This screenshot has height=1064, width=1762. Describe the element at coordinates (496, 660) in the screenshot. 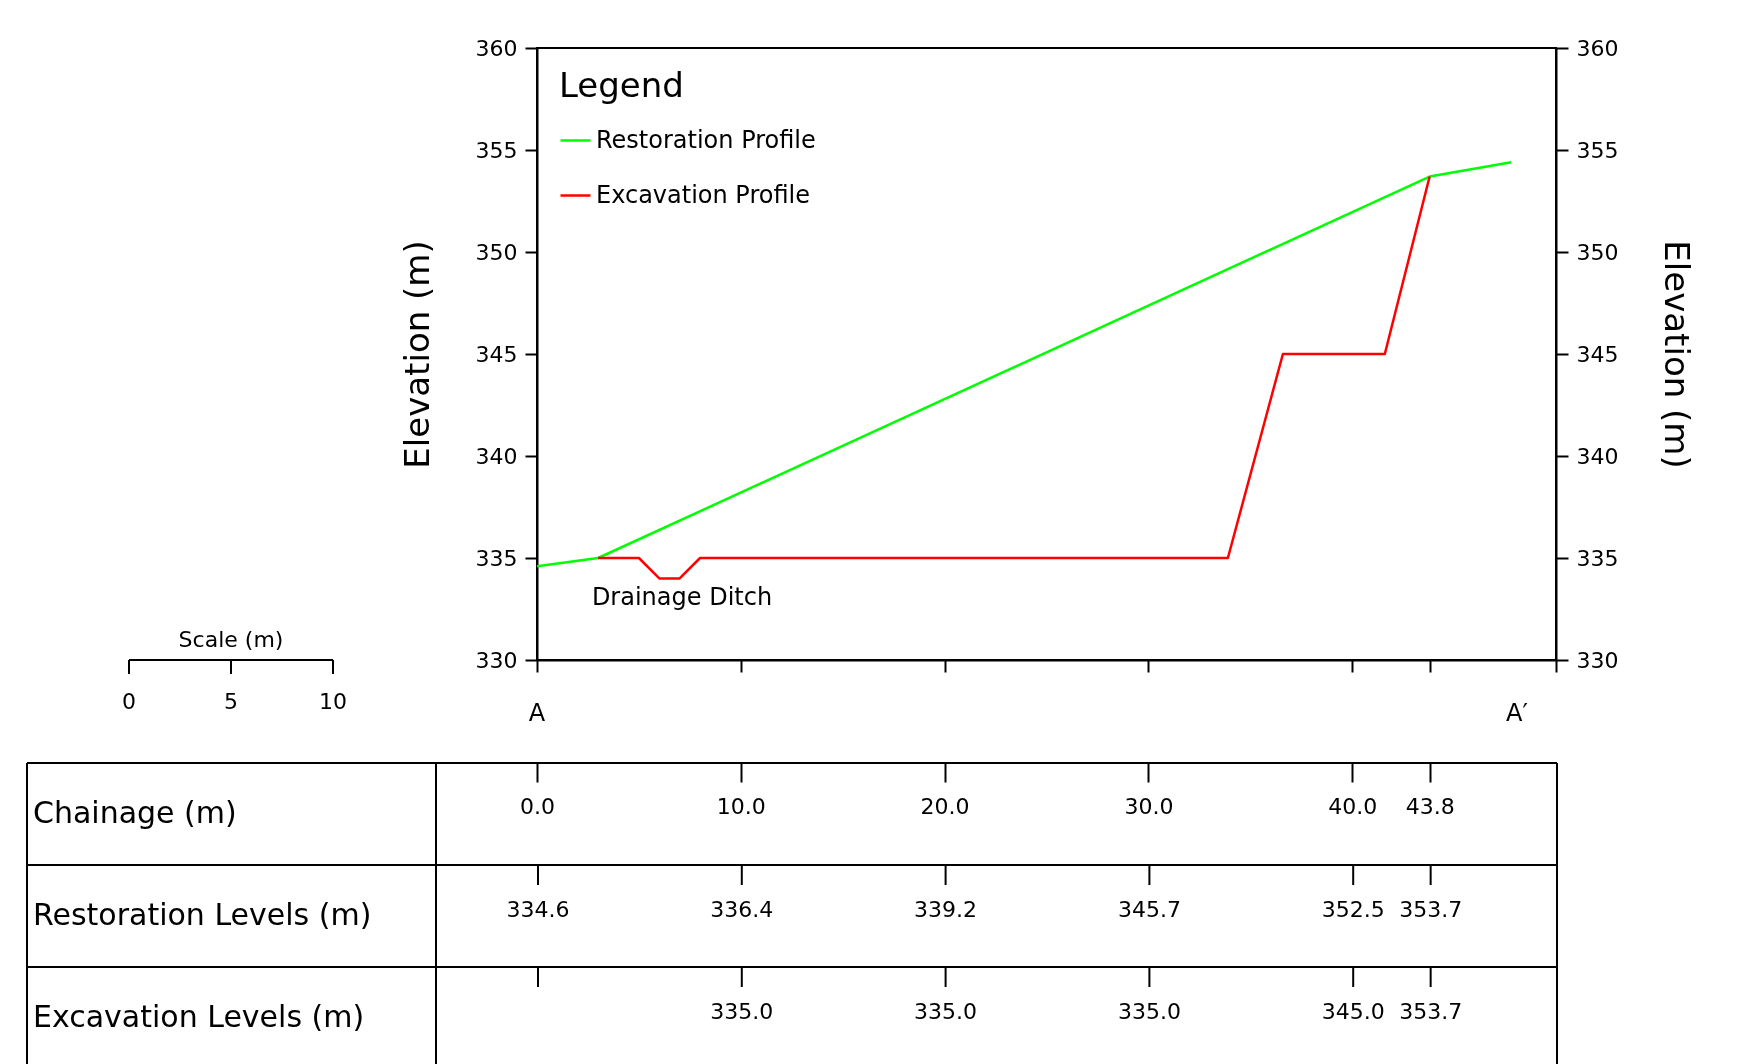

I see `y-tick-label: 330` at that location.